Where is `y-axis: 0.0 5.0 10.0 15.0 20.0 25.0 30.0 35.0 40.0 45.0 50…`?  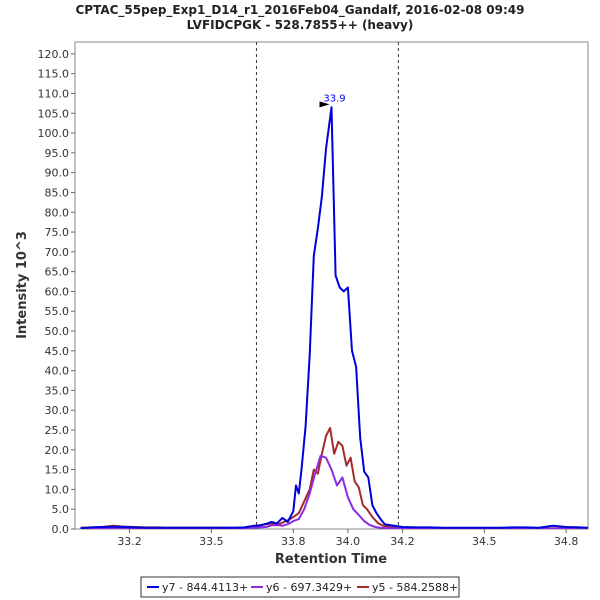
y-axis: 0.0 5.0 10.0 15.0 20.0 25.0 30.0 35.0 40.0 45.0 50… is located at coordinates (56, 292).